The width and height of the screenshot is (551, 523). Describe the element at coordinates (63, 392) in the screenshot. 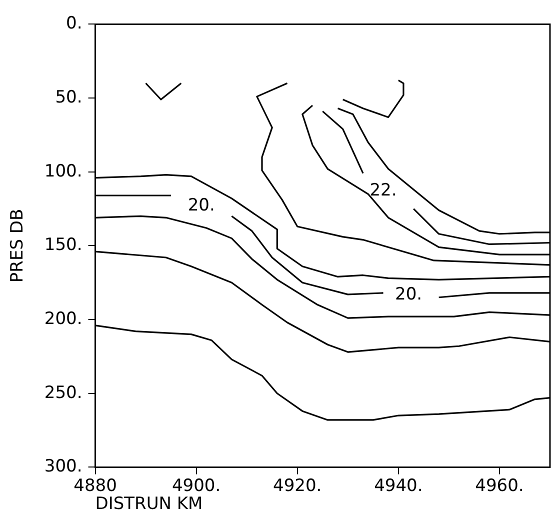

I see `y-tick-label: 250.` at that location.